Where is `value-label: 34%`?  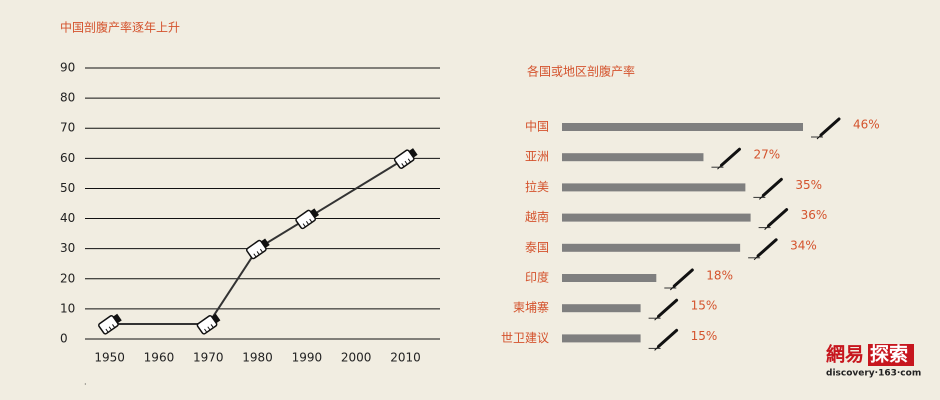
value-label: 34% is located at coordinates (803, 245).